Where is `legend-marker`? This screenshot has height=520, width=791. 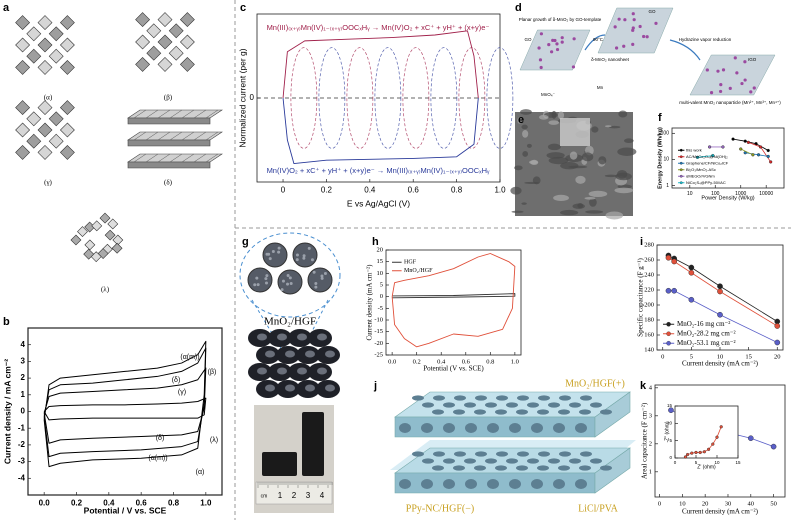 legend-marker is located at coordinates (668, 333).